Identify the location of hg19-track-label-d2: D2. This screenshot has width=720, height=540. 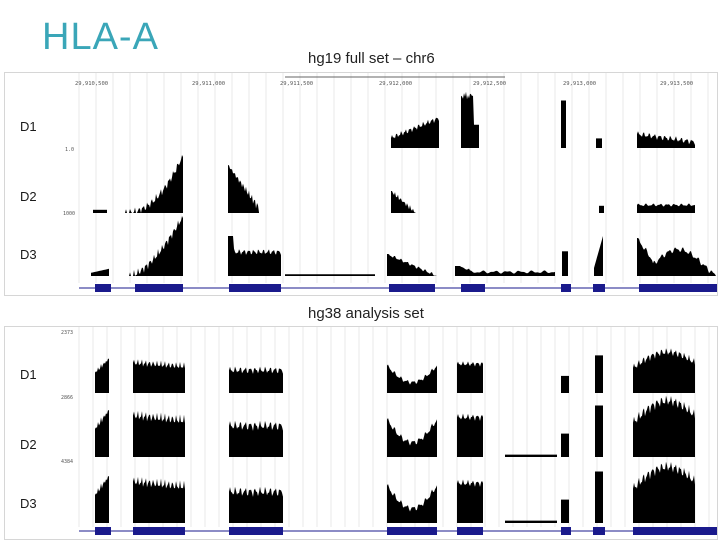
(28, 196).